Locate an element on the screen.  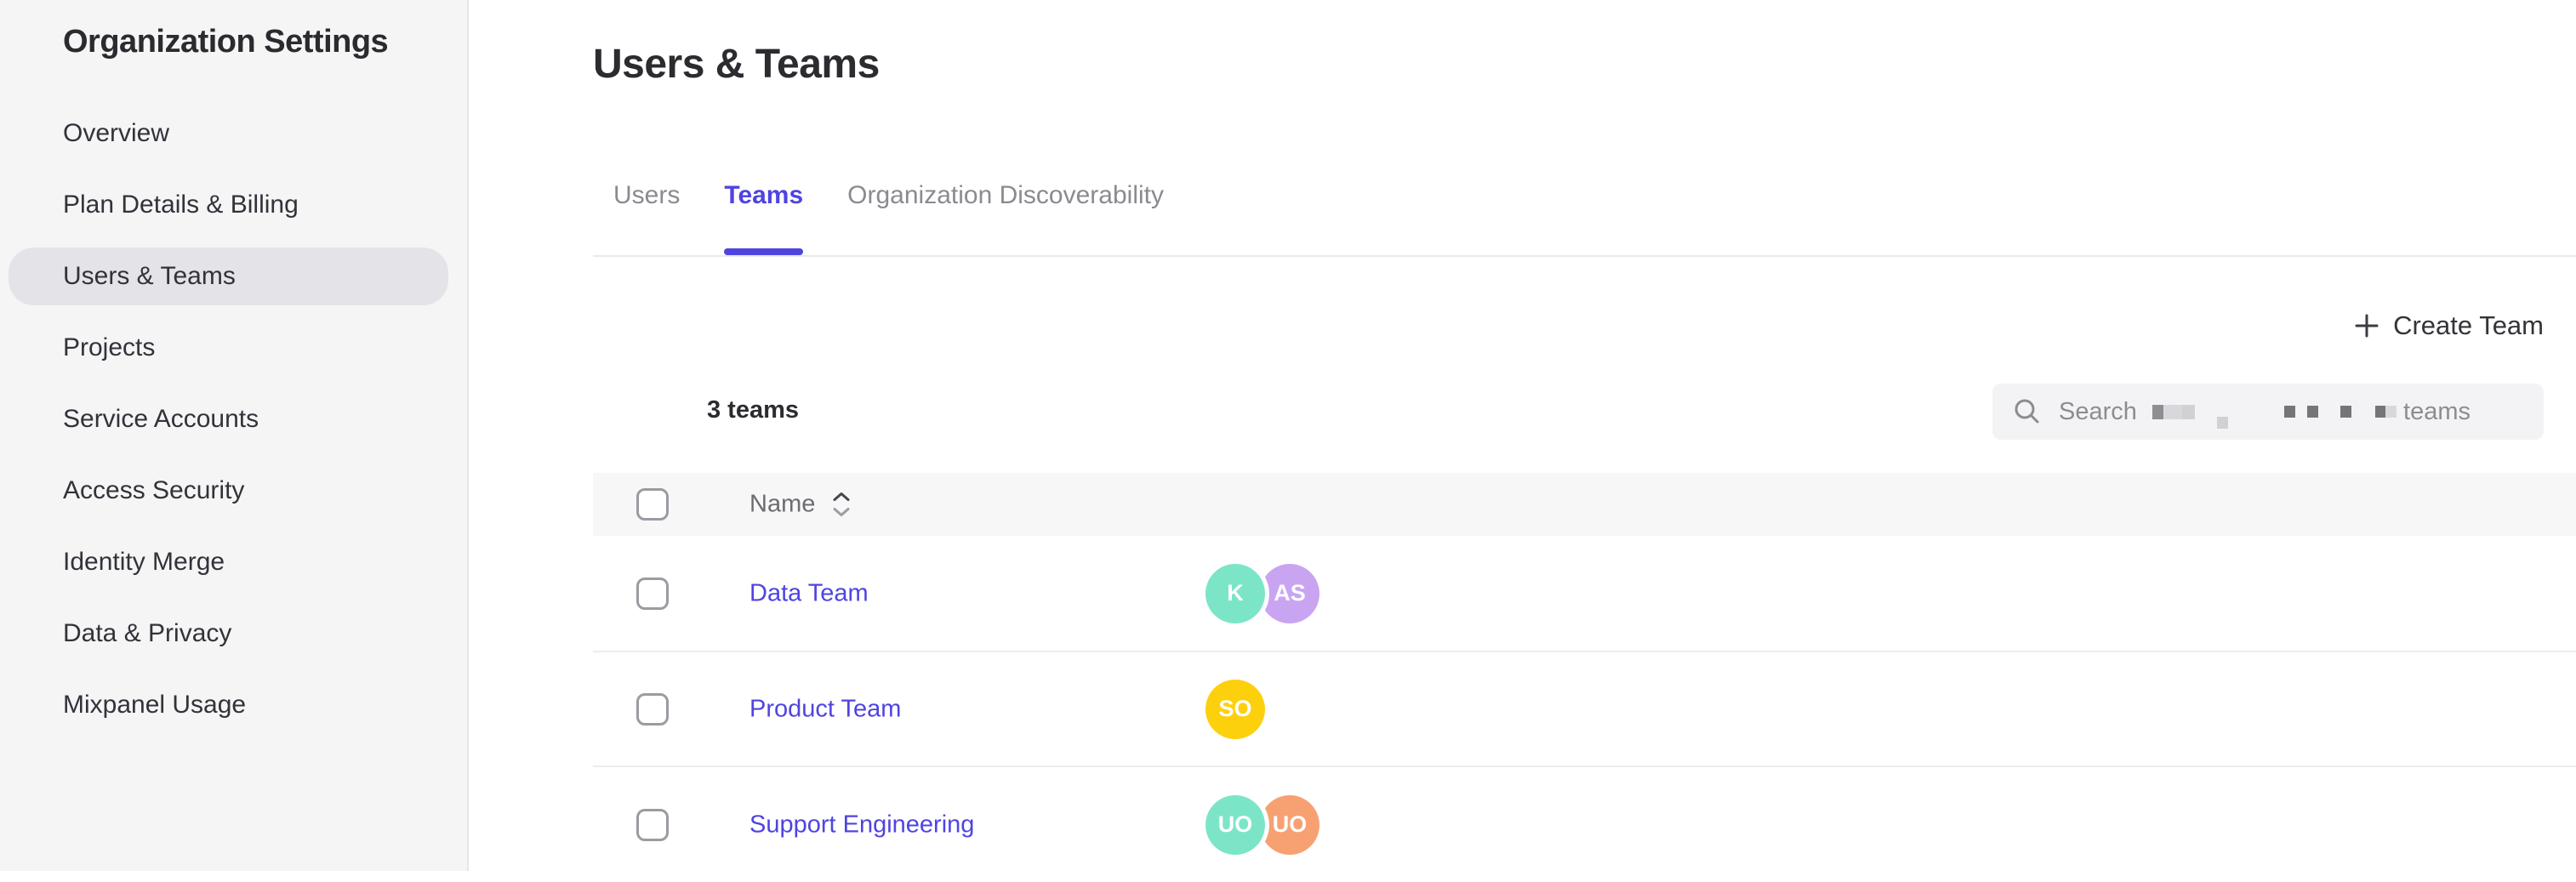
sidebar-item-projects: Projects is located at coordinates (234, 348).